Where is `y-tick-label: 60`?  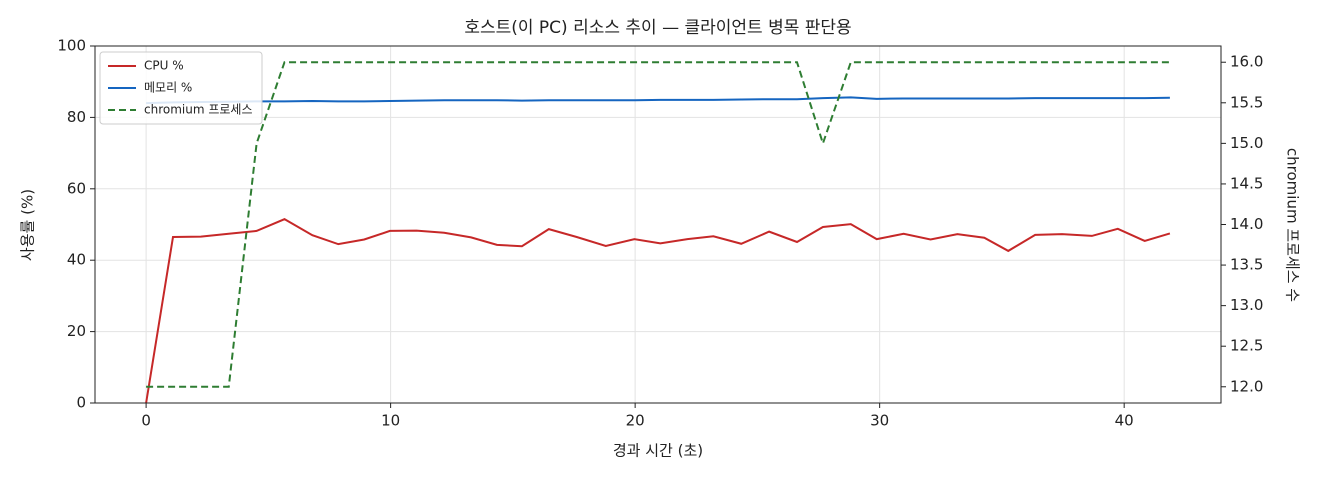 y-tick-label: 60 is located at coordinates (76, 188).